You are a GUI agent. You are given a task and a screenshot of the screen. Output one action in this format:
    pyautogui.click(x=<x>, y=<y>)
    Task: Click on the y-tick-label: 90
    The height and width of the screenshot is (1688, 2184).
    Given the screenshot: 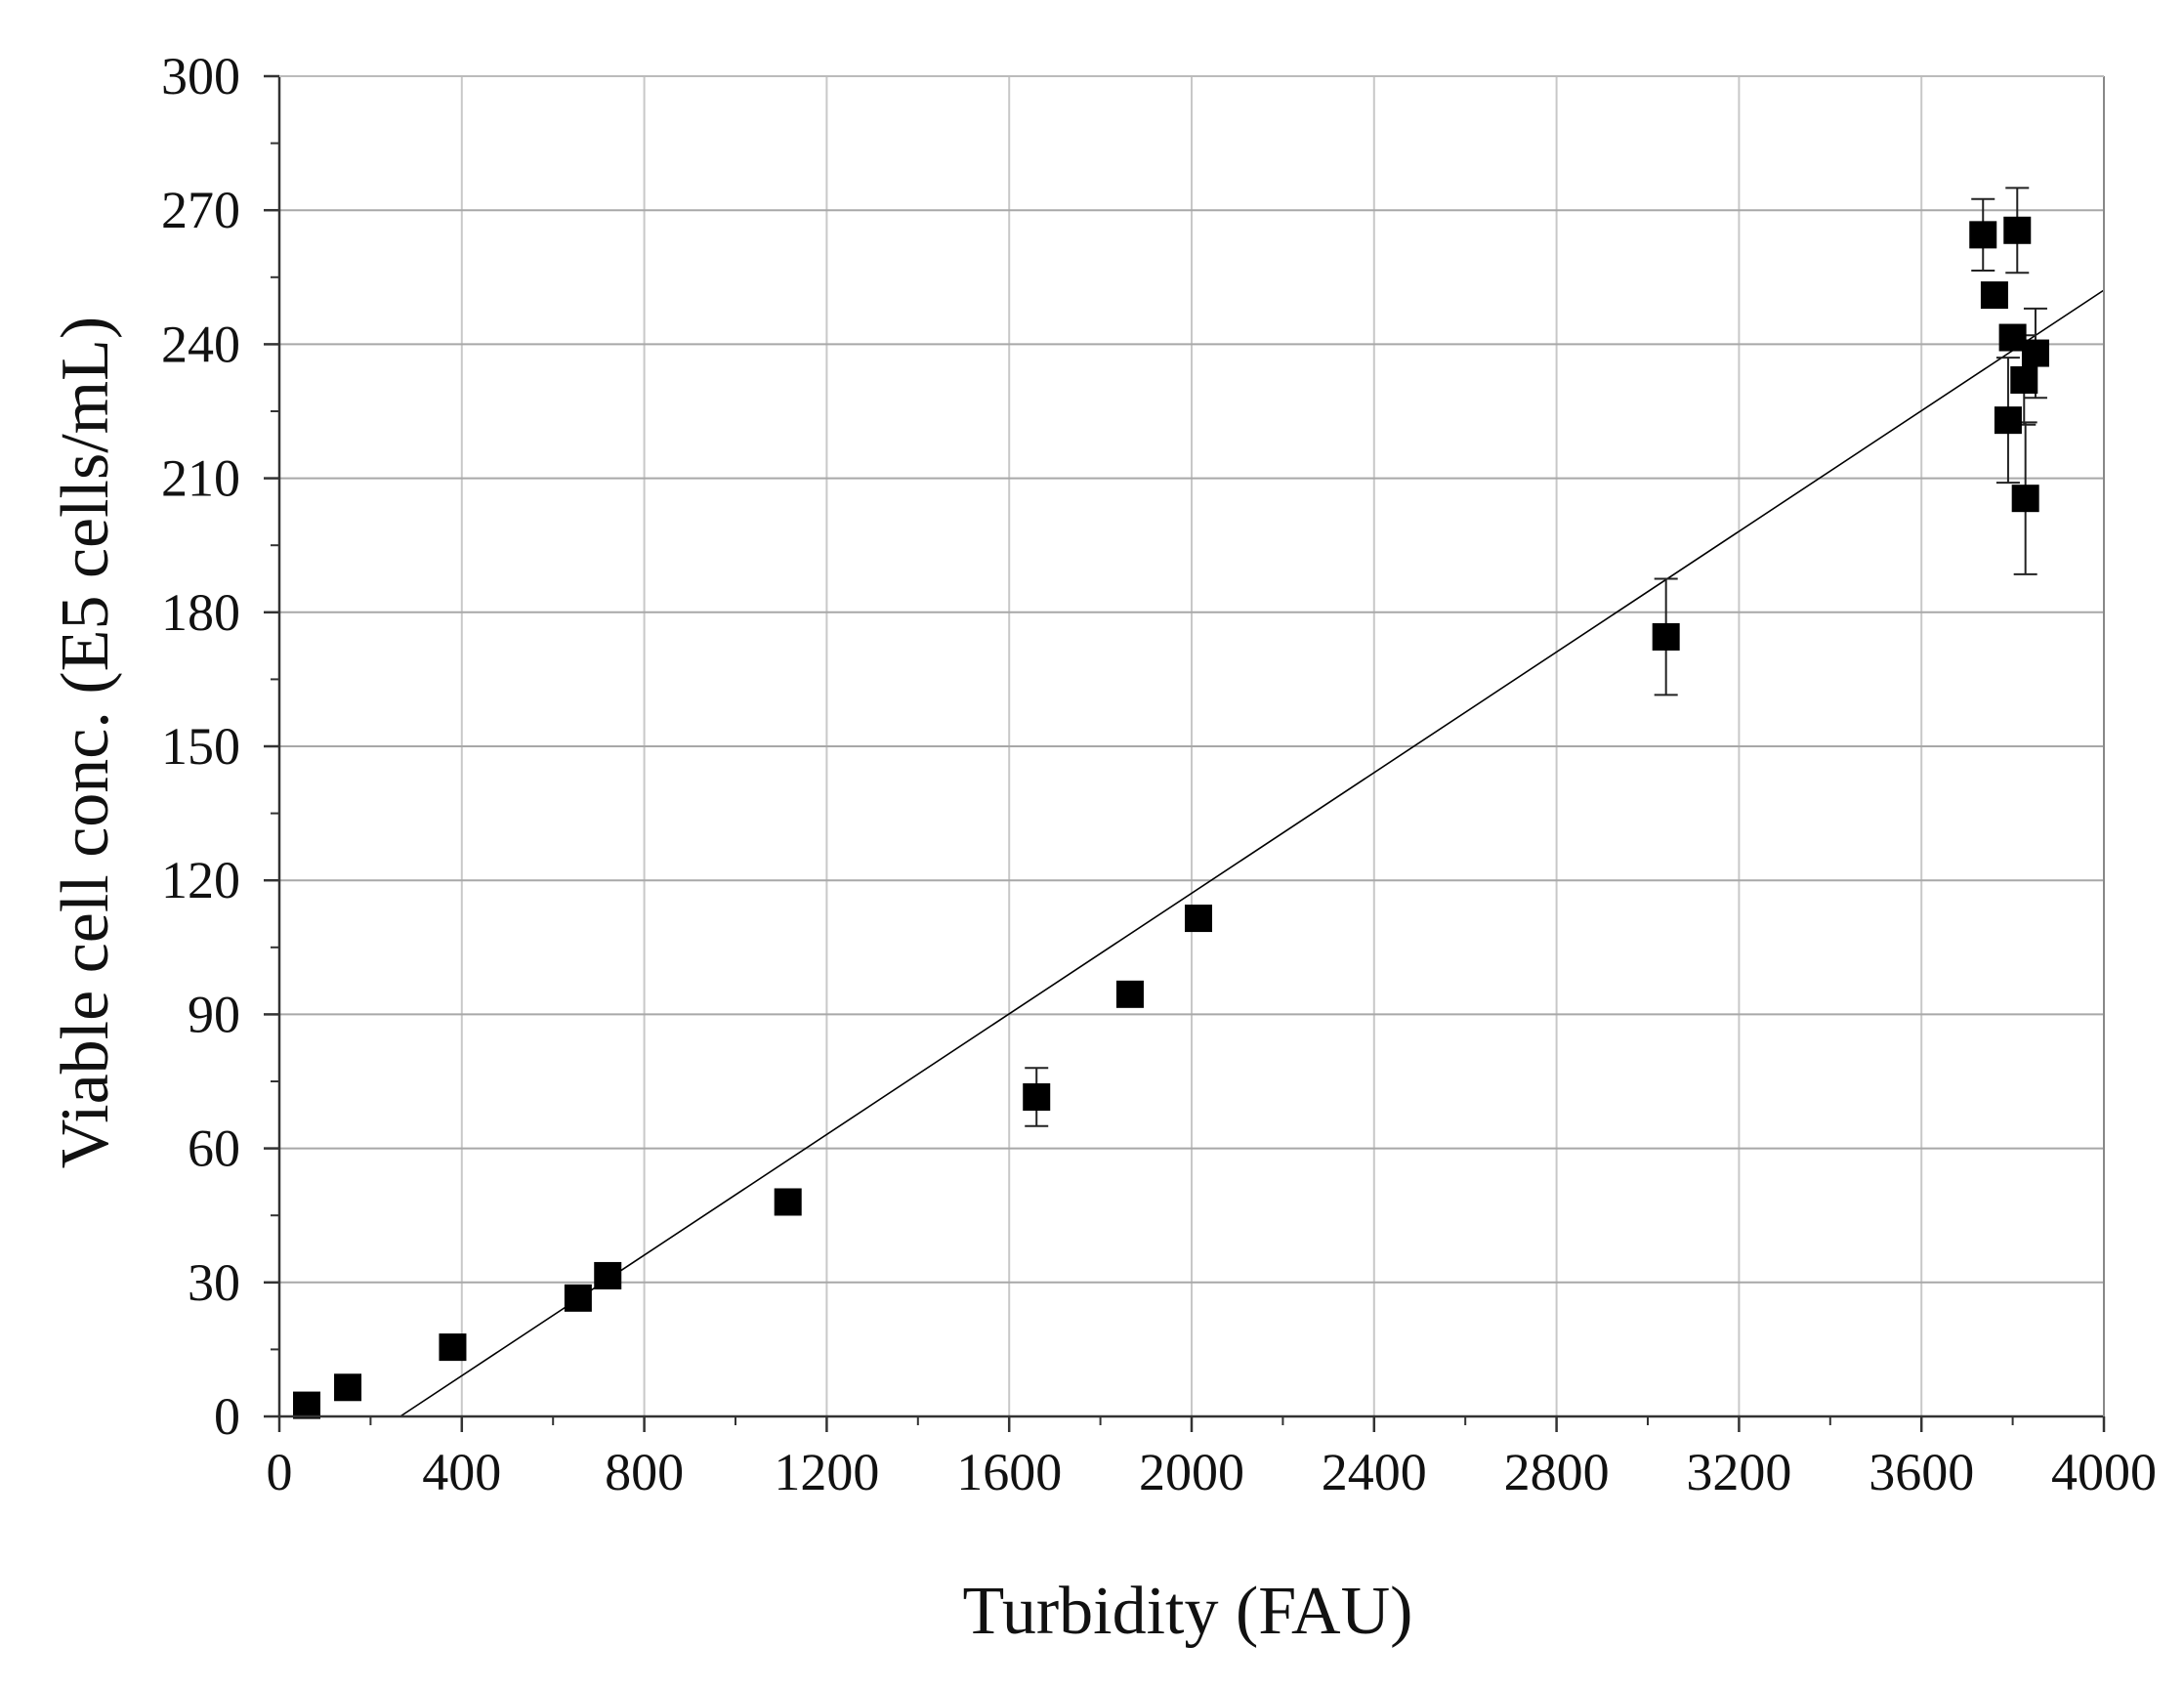 What is the action you would take?
    pyautogui.click(x=214, y=1014)
    